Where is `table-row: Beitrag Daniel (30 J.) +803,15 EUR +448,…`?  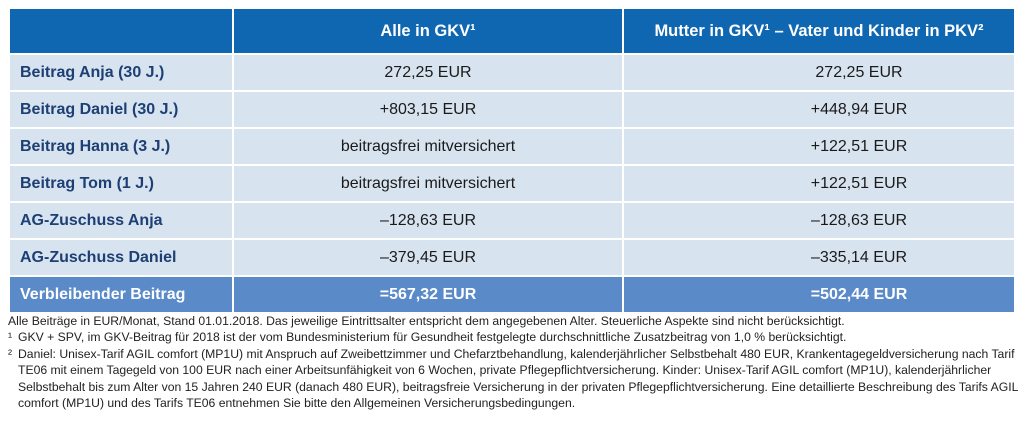
table-row: Beitrag Daniel (30 J.) +803,15 EUR +448,… is located at coordinates (512, 109).